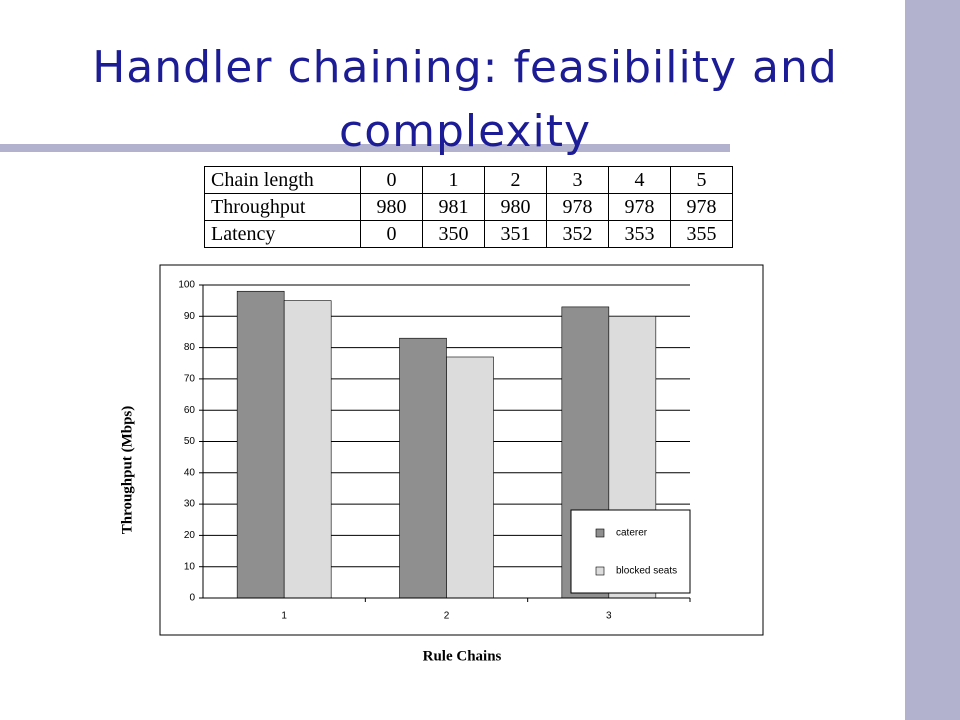 The height and width of the screenshot is (720, 960). What do you see at coordinates (639, 234) in the screenshot?
I see `table-cell: 353` at bounding box center [639, 234].